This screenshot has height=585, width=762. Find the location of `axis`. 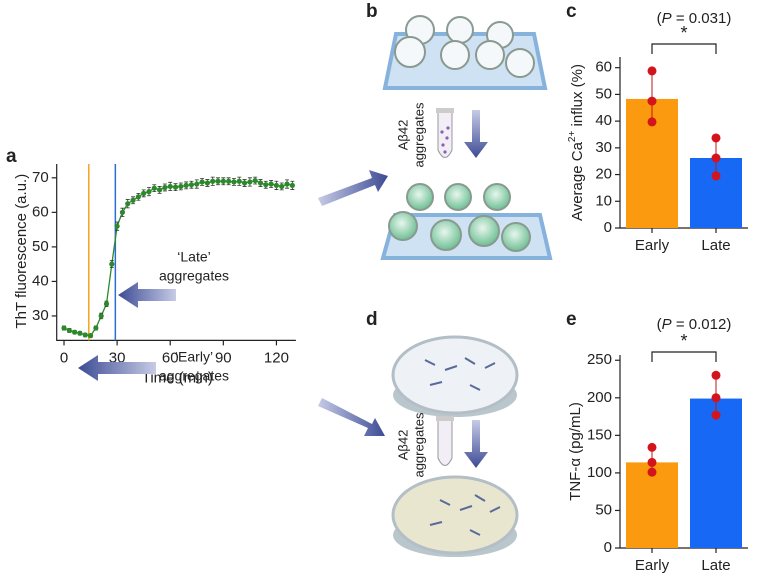

axis is located at coordinates (176, 252).